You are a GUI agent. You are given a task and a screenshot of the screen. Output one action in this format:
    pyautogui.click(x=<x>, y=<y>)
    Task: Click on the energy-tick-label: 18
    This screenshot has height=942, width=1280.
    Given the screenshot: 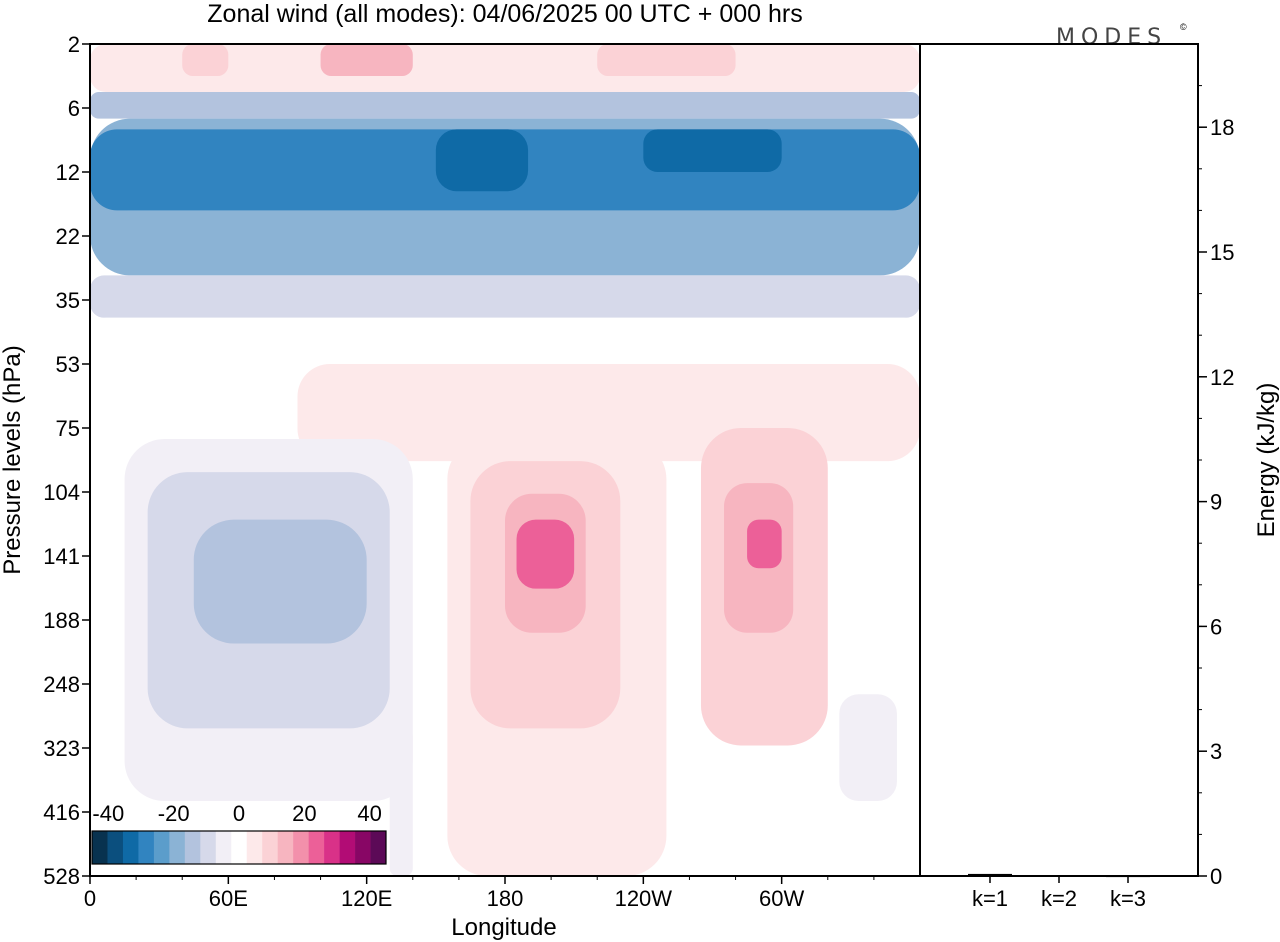 What is the action you would take?
    pyautogui.click(x=1222, y=127)
    